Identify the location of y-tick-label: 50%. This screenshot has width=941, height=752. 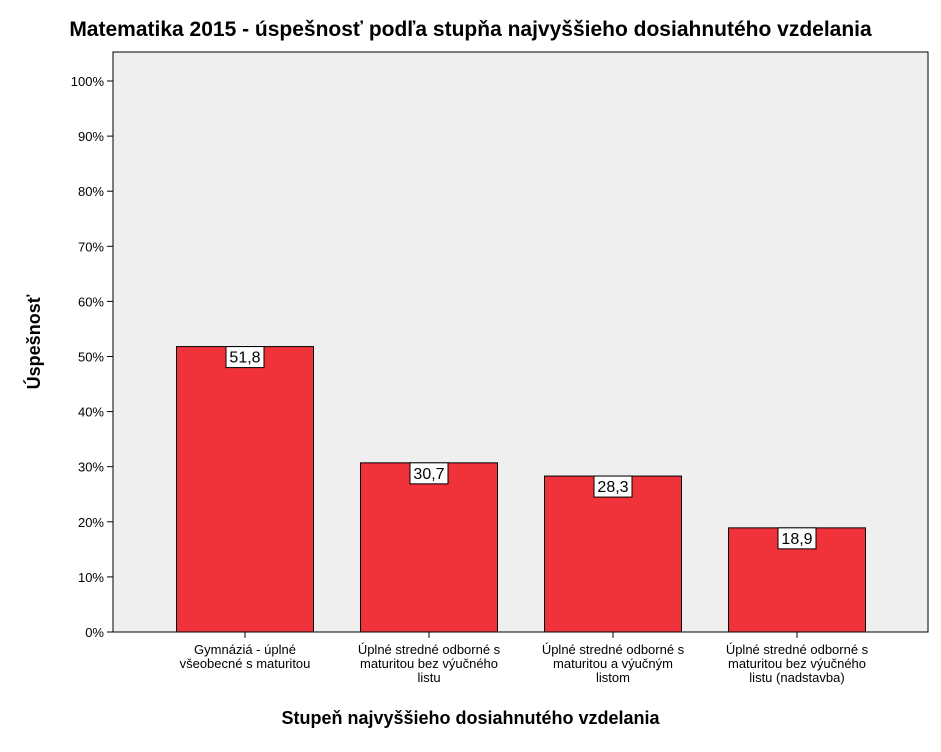
(91, 357).